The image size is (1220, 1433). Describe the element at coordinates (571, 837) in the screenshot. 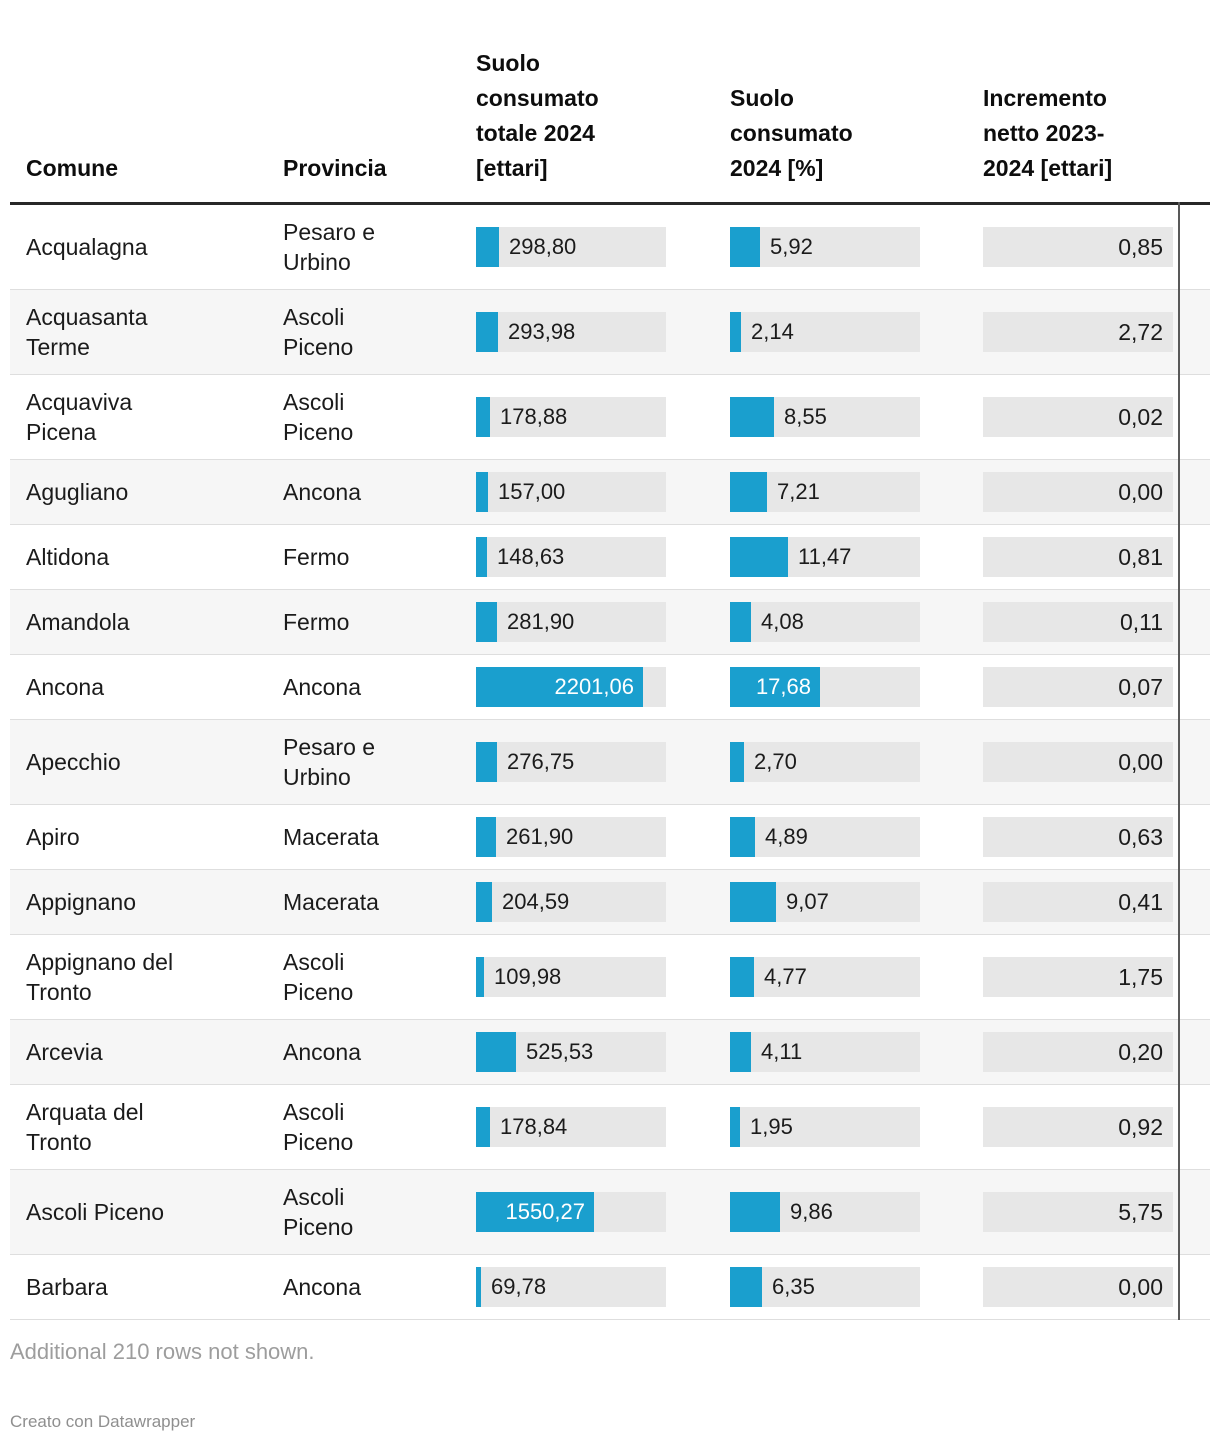

I see `bar-track: 261,90` at that location.